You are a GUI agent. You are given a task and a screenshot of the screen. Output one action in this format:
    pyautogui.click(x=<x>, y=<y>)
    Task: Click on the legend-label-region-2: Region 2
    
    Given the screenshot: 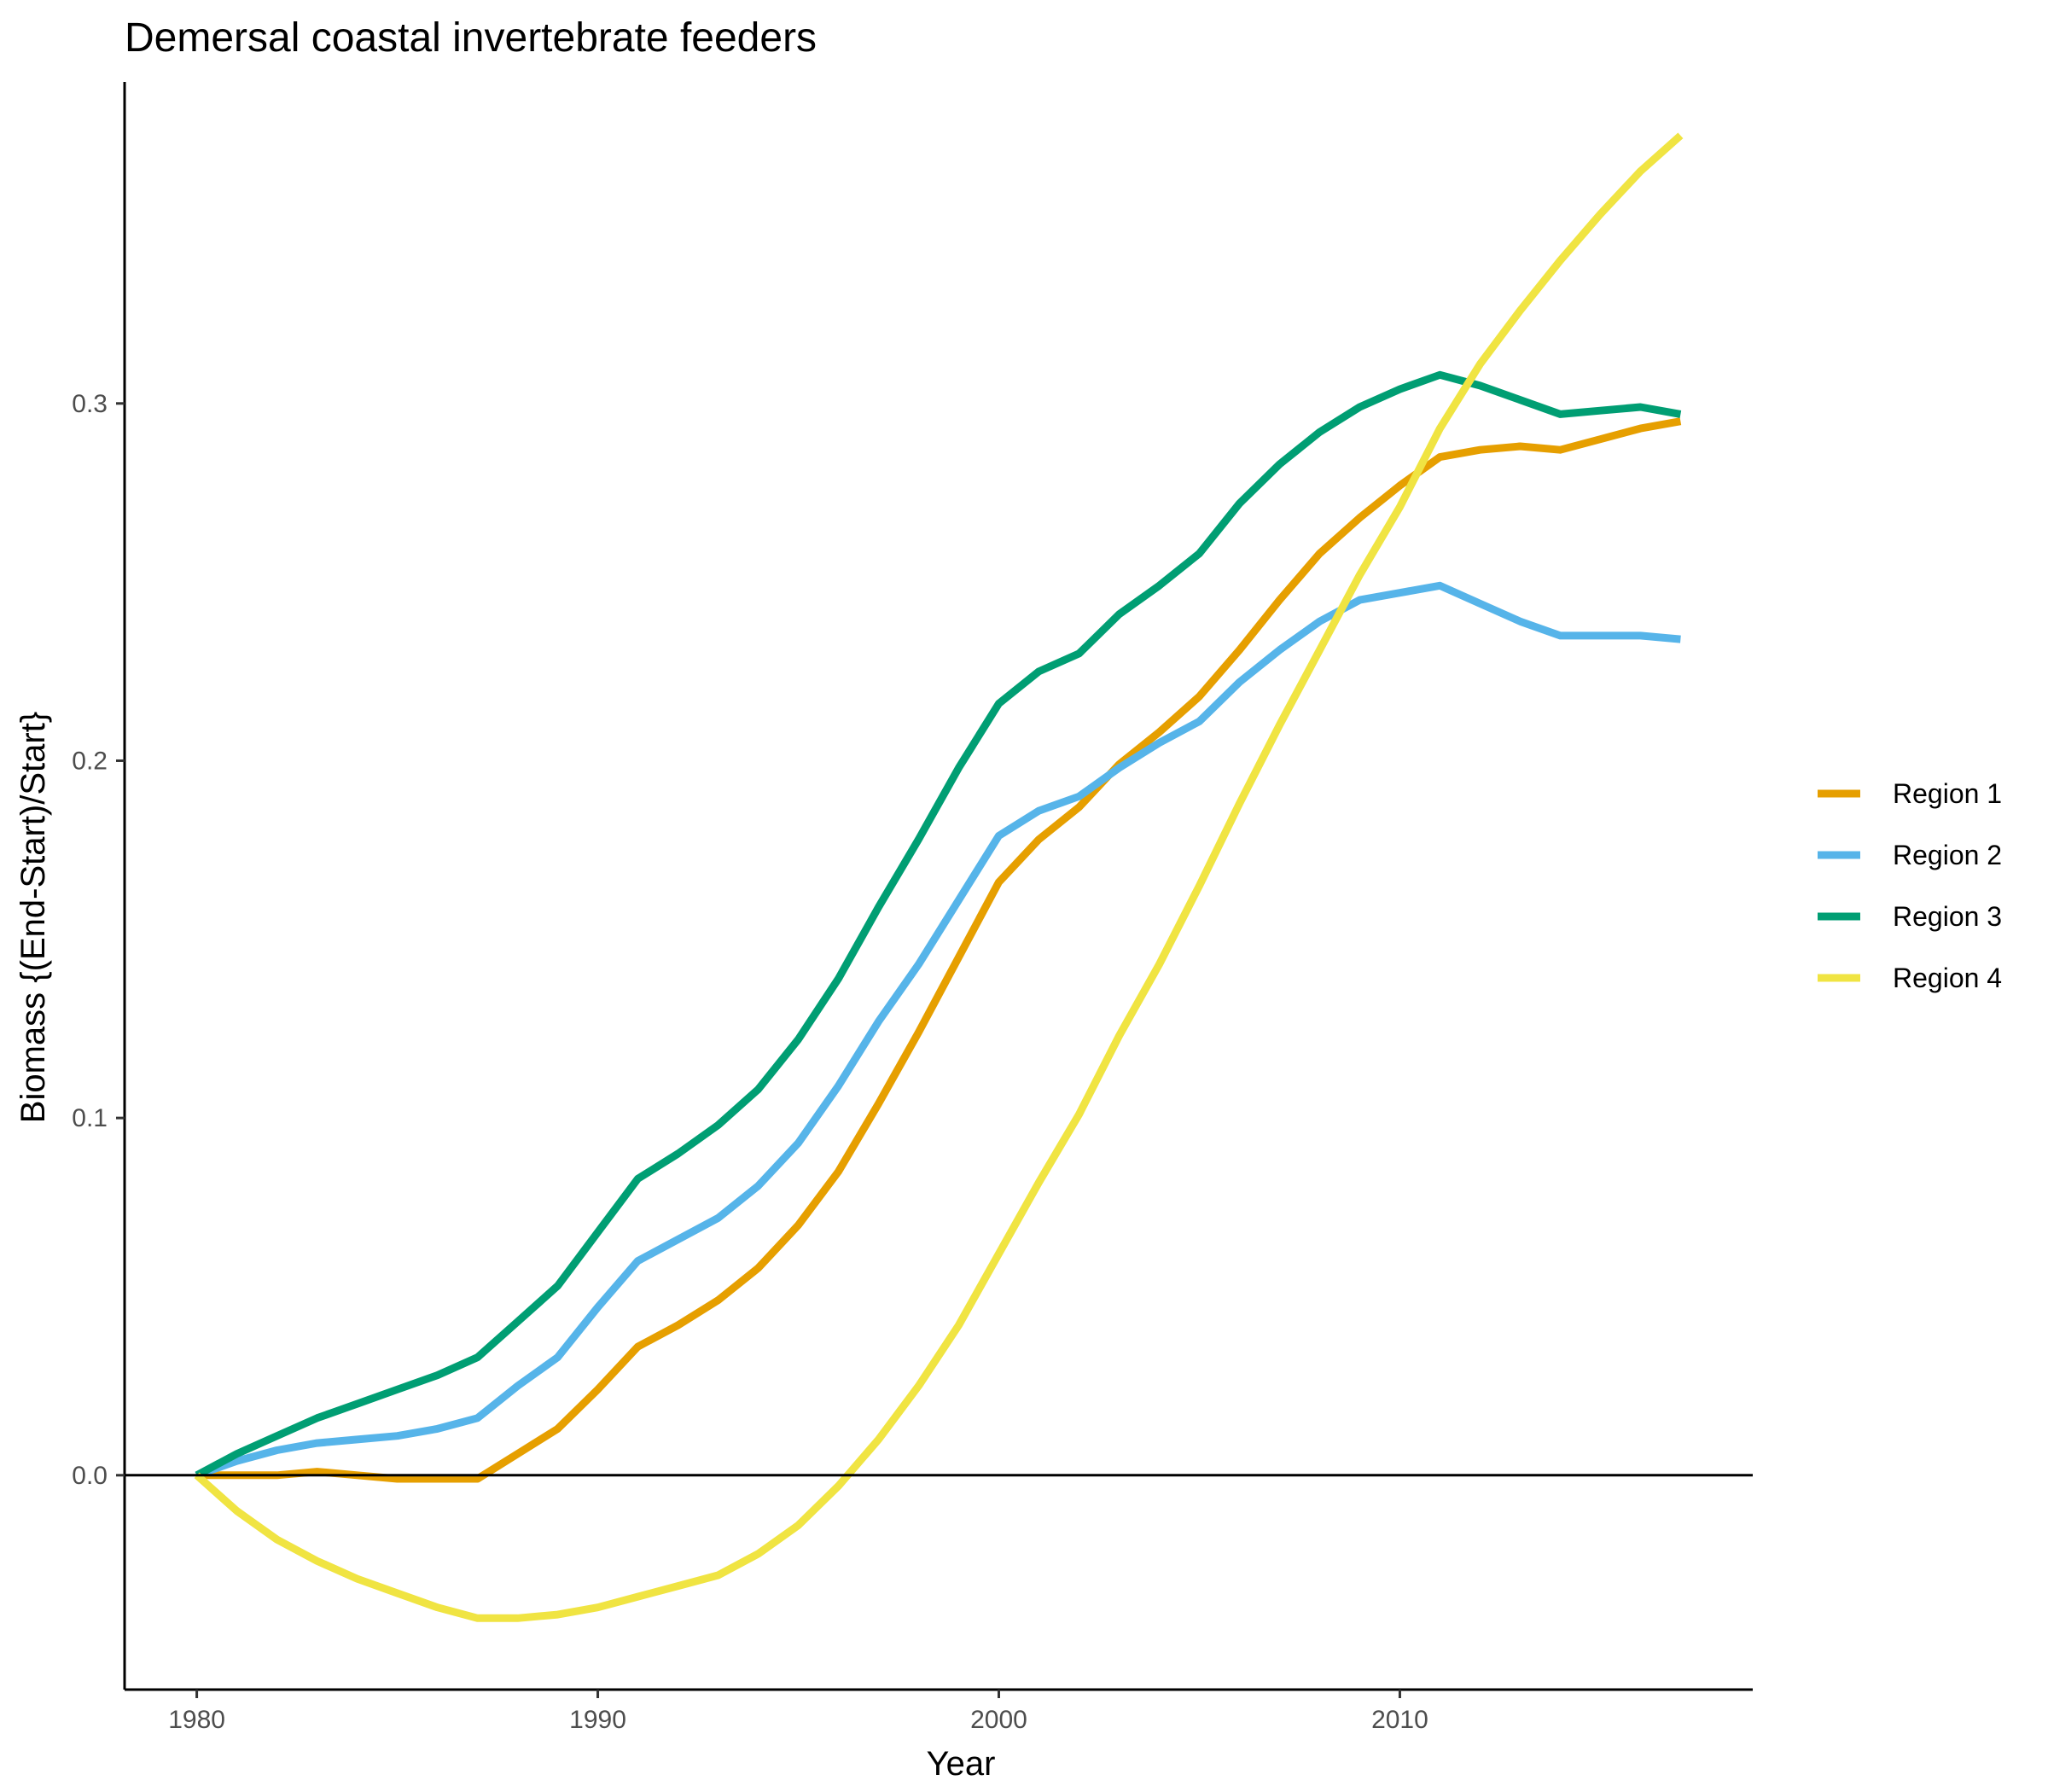 What is the action you would take?
    pyautogui.click(x=1948, y=855)
    